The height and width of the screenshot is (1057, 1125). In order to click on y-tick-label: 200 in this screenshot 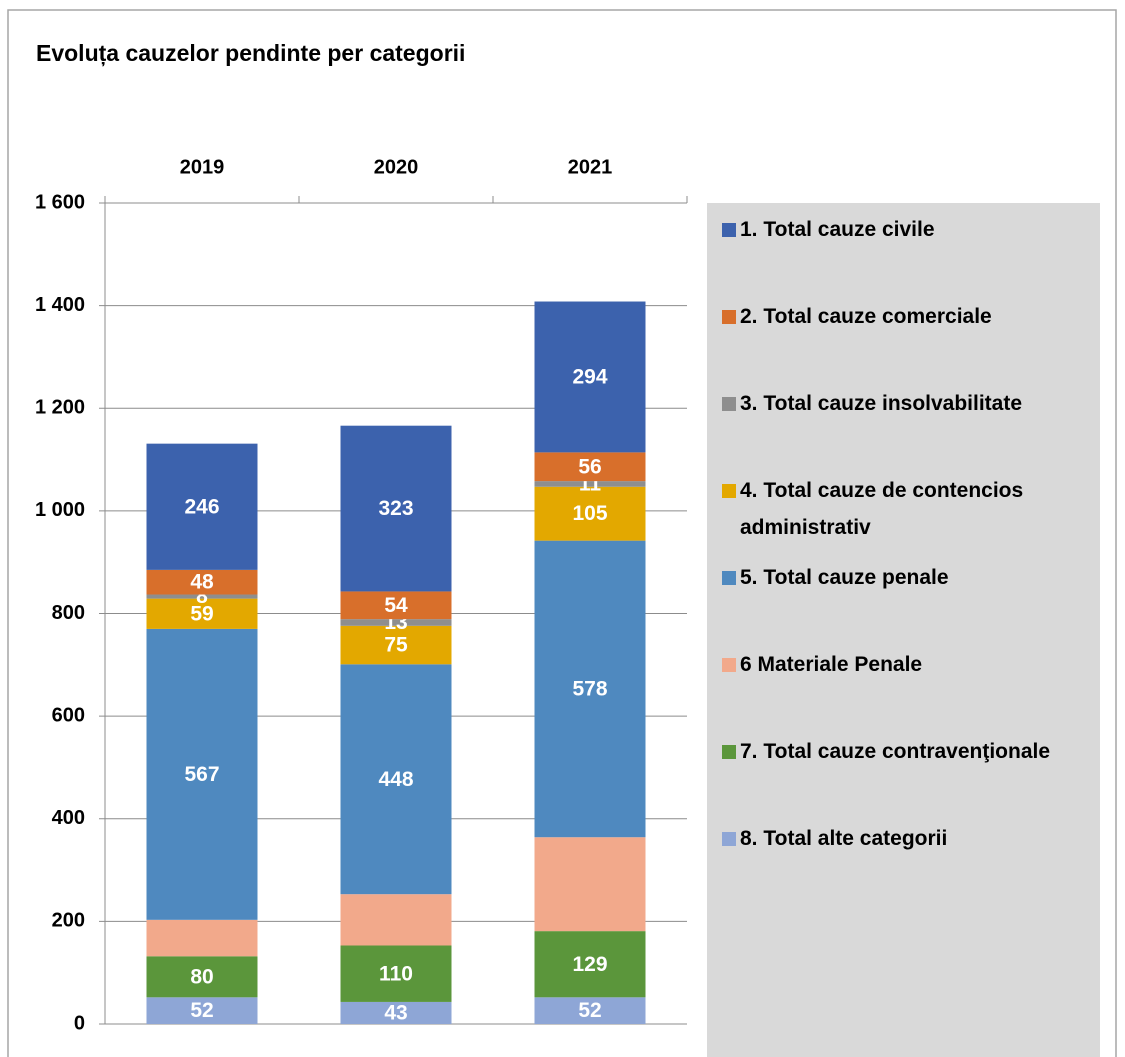, I will do `click(68, 921)`.